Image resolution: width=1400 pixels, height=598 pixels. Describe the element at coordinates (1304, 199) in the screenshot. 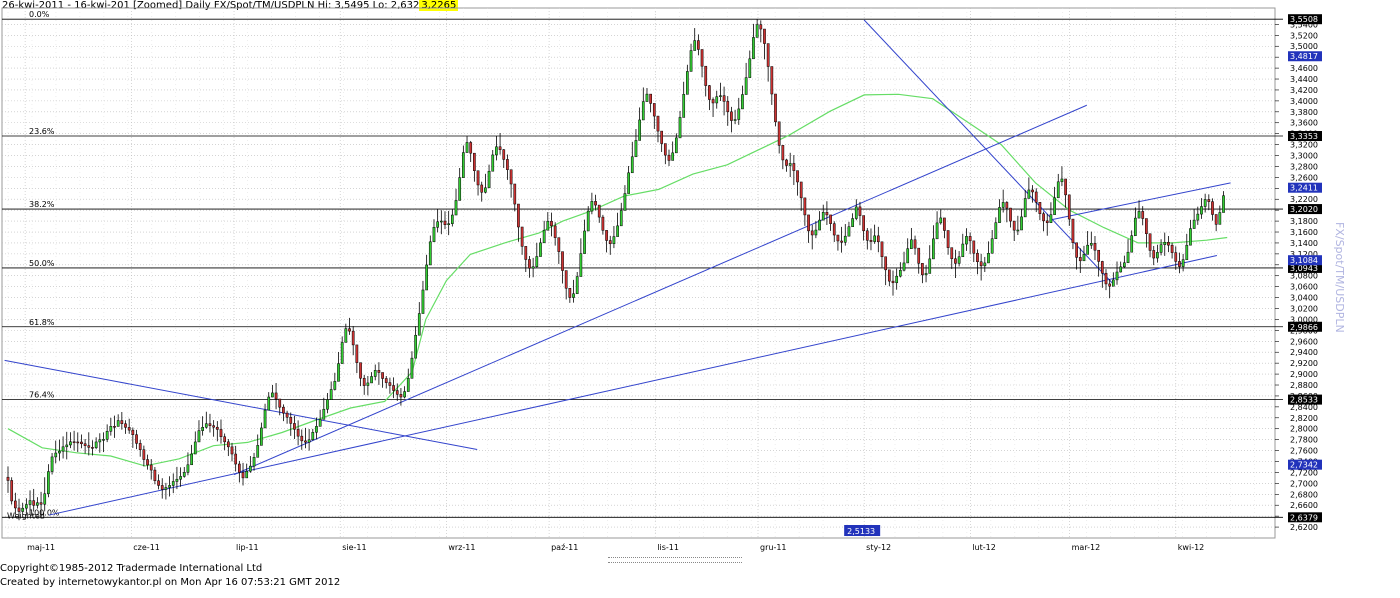

I see `y-tick-label: 3,2200` at that location.